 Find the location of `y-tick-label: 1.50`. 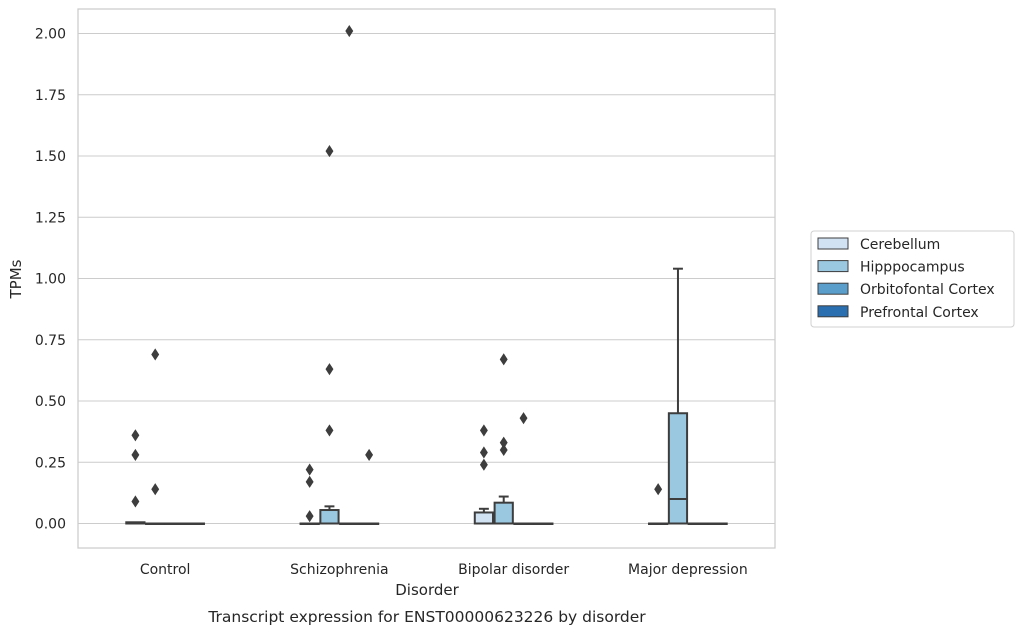

y-tick-label: 1.50 is located at coordinates (50, 157).